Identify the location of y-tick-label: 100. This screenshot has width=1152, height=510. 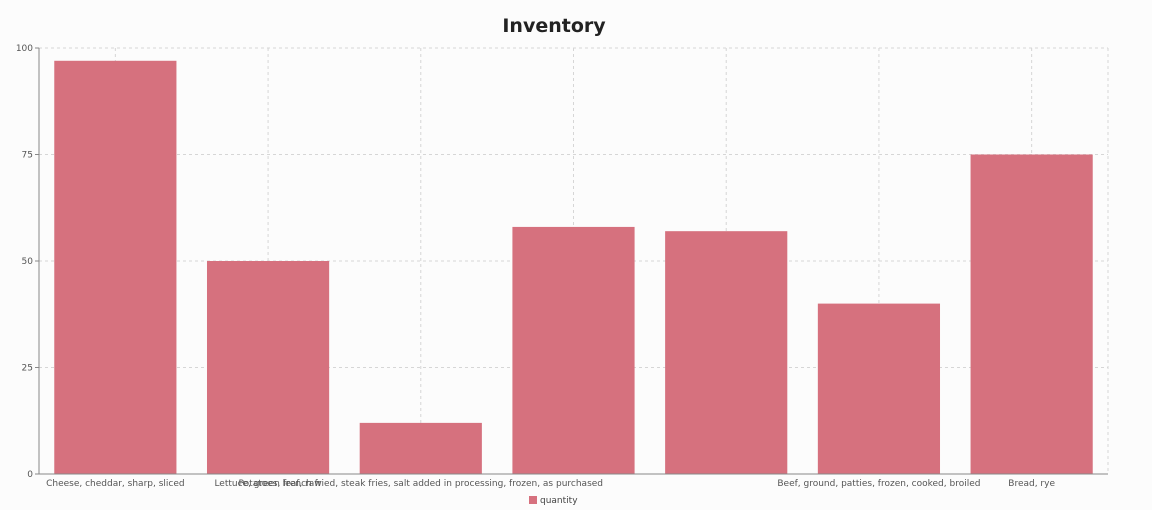
(24, 49).